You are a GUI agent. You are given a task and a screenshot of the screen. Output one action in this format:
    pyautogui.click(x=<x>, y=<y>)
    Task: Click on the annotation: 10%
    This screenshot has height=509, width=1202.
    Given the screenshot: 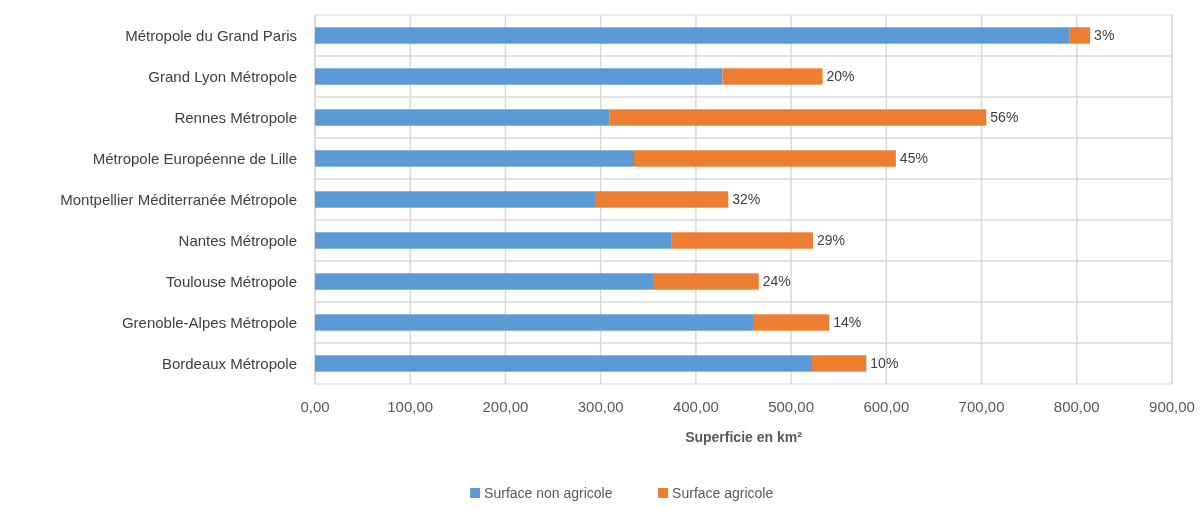 What is the action you would take?
    pyautogui.click(x=884, y=363)
    